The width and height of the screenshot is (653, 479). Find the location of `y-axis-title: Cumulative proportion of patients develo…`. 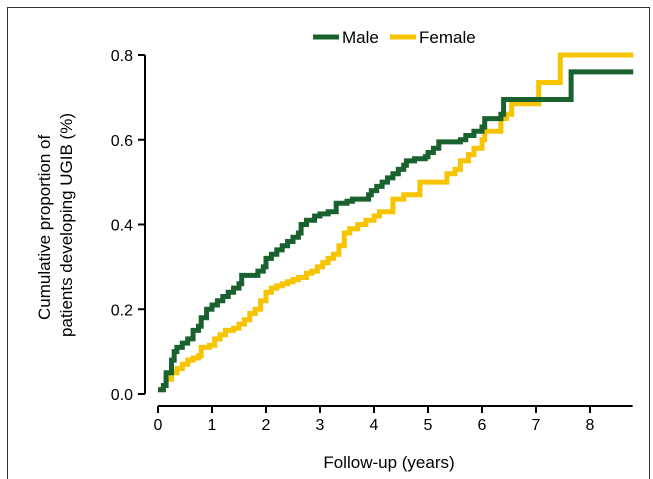

y-axis-title: Cumulative proportion of patients develo… is located at coordinates (55, 225).